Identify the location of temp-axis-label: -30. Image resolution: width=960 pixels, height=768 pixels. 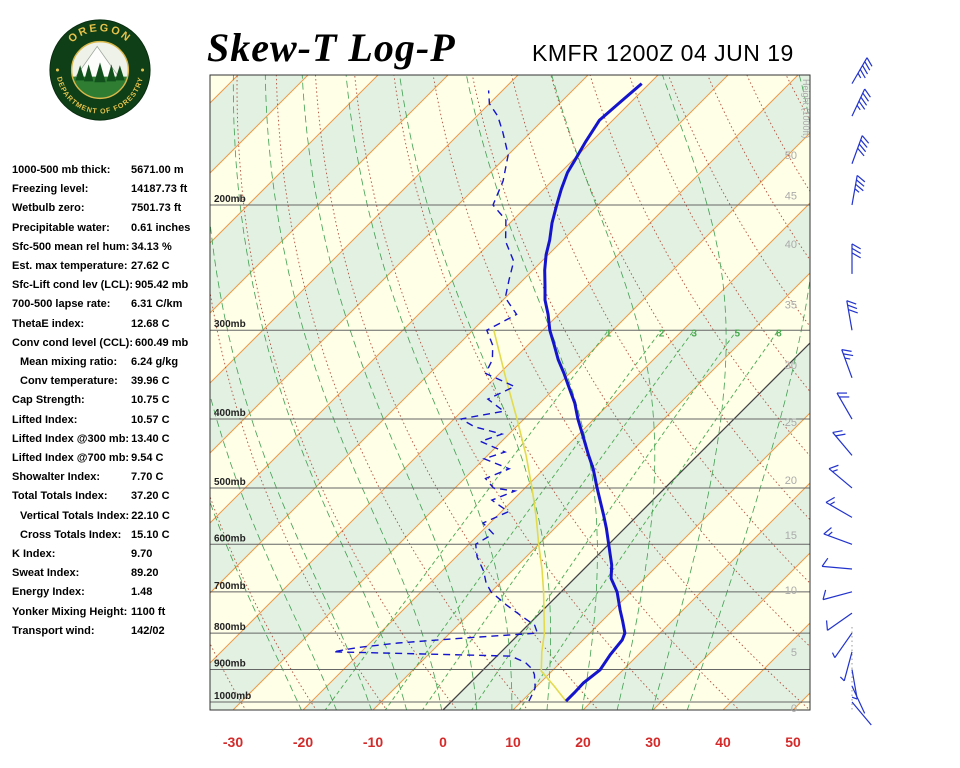
(233, 742).